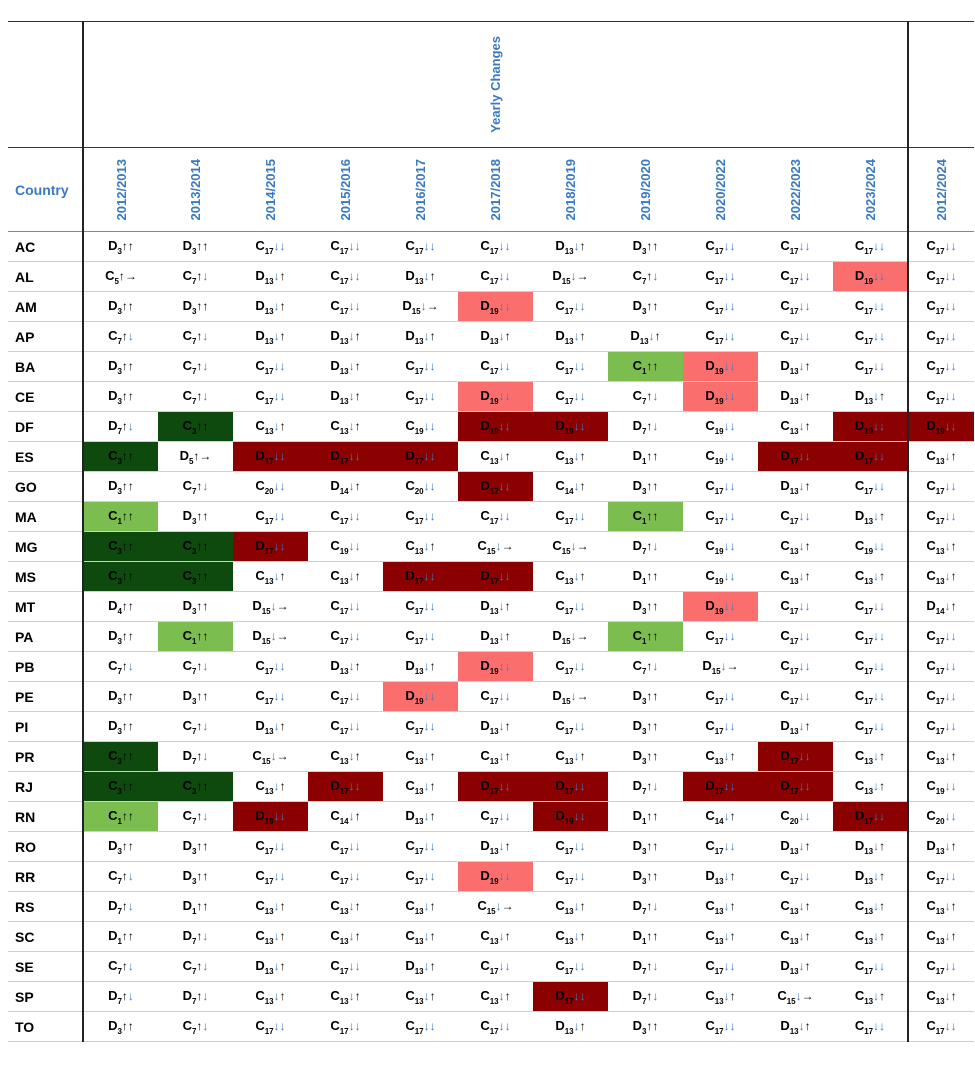  I want to click on year-label: 2018/2019, so click(570, 189).